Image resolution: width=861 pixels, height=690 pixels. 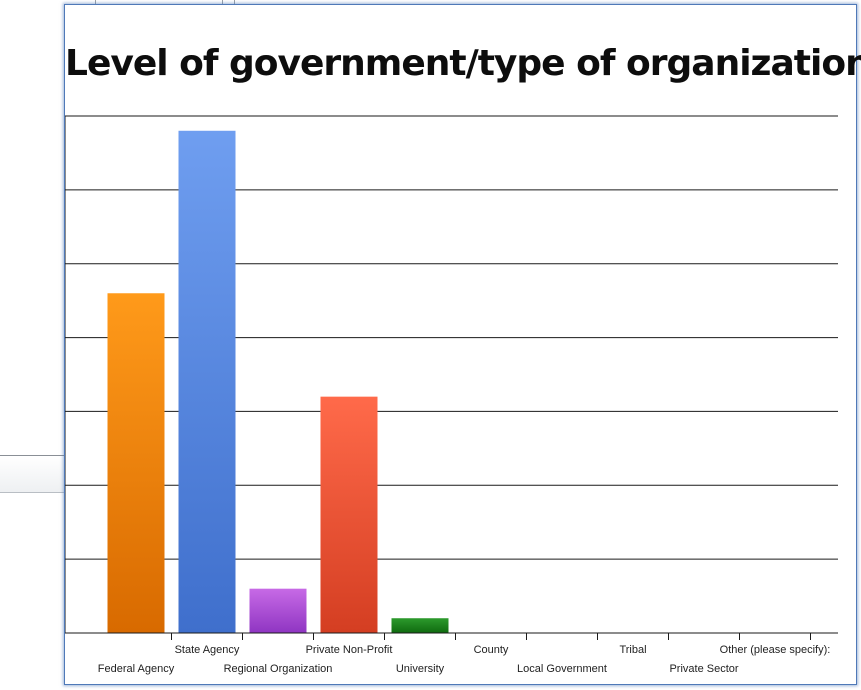 I want to click on x-tick-label-4: University, so click(x=420, y=669).